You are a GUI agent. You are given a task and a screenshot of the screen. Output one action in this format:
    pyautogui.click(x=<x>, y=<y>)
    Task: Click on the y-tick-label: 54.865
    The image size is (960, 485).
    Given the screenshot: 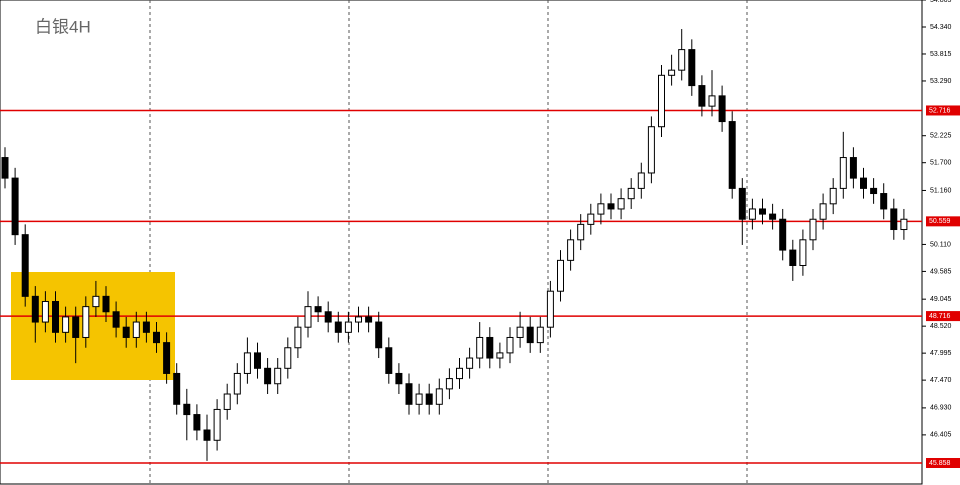 What is the action you would take?
    pyautogui.click(x=941, y=2)
    